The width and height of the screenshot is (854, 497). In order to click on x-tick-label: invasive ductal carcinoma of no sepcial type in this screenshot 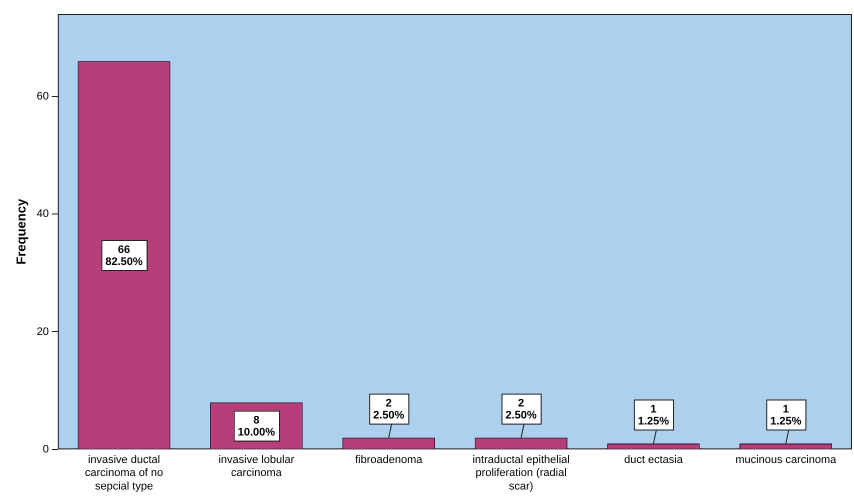, I will do `click(124, 473)`.